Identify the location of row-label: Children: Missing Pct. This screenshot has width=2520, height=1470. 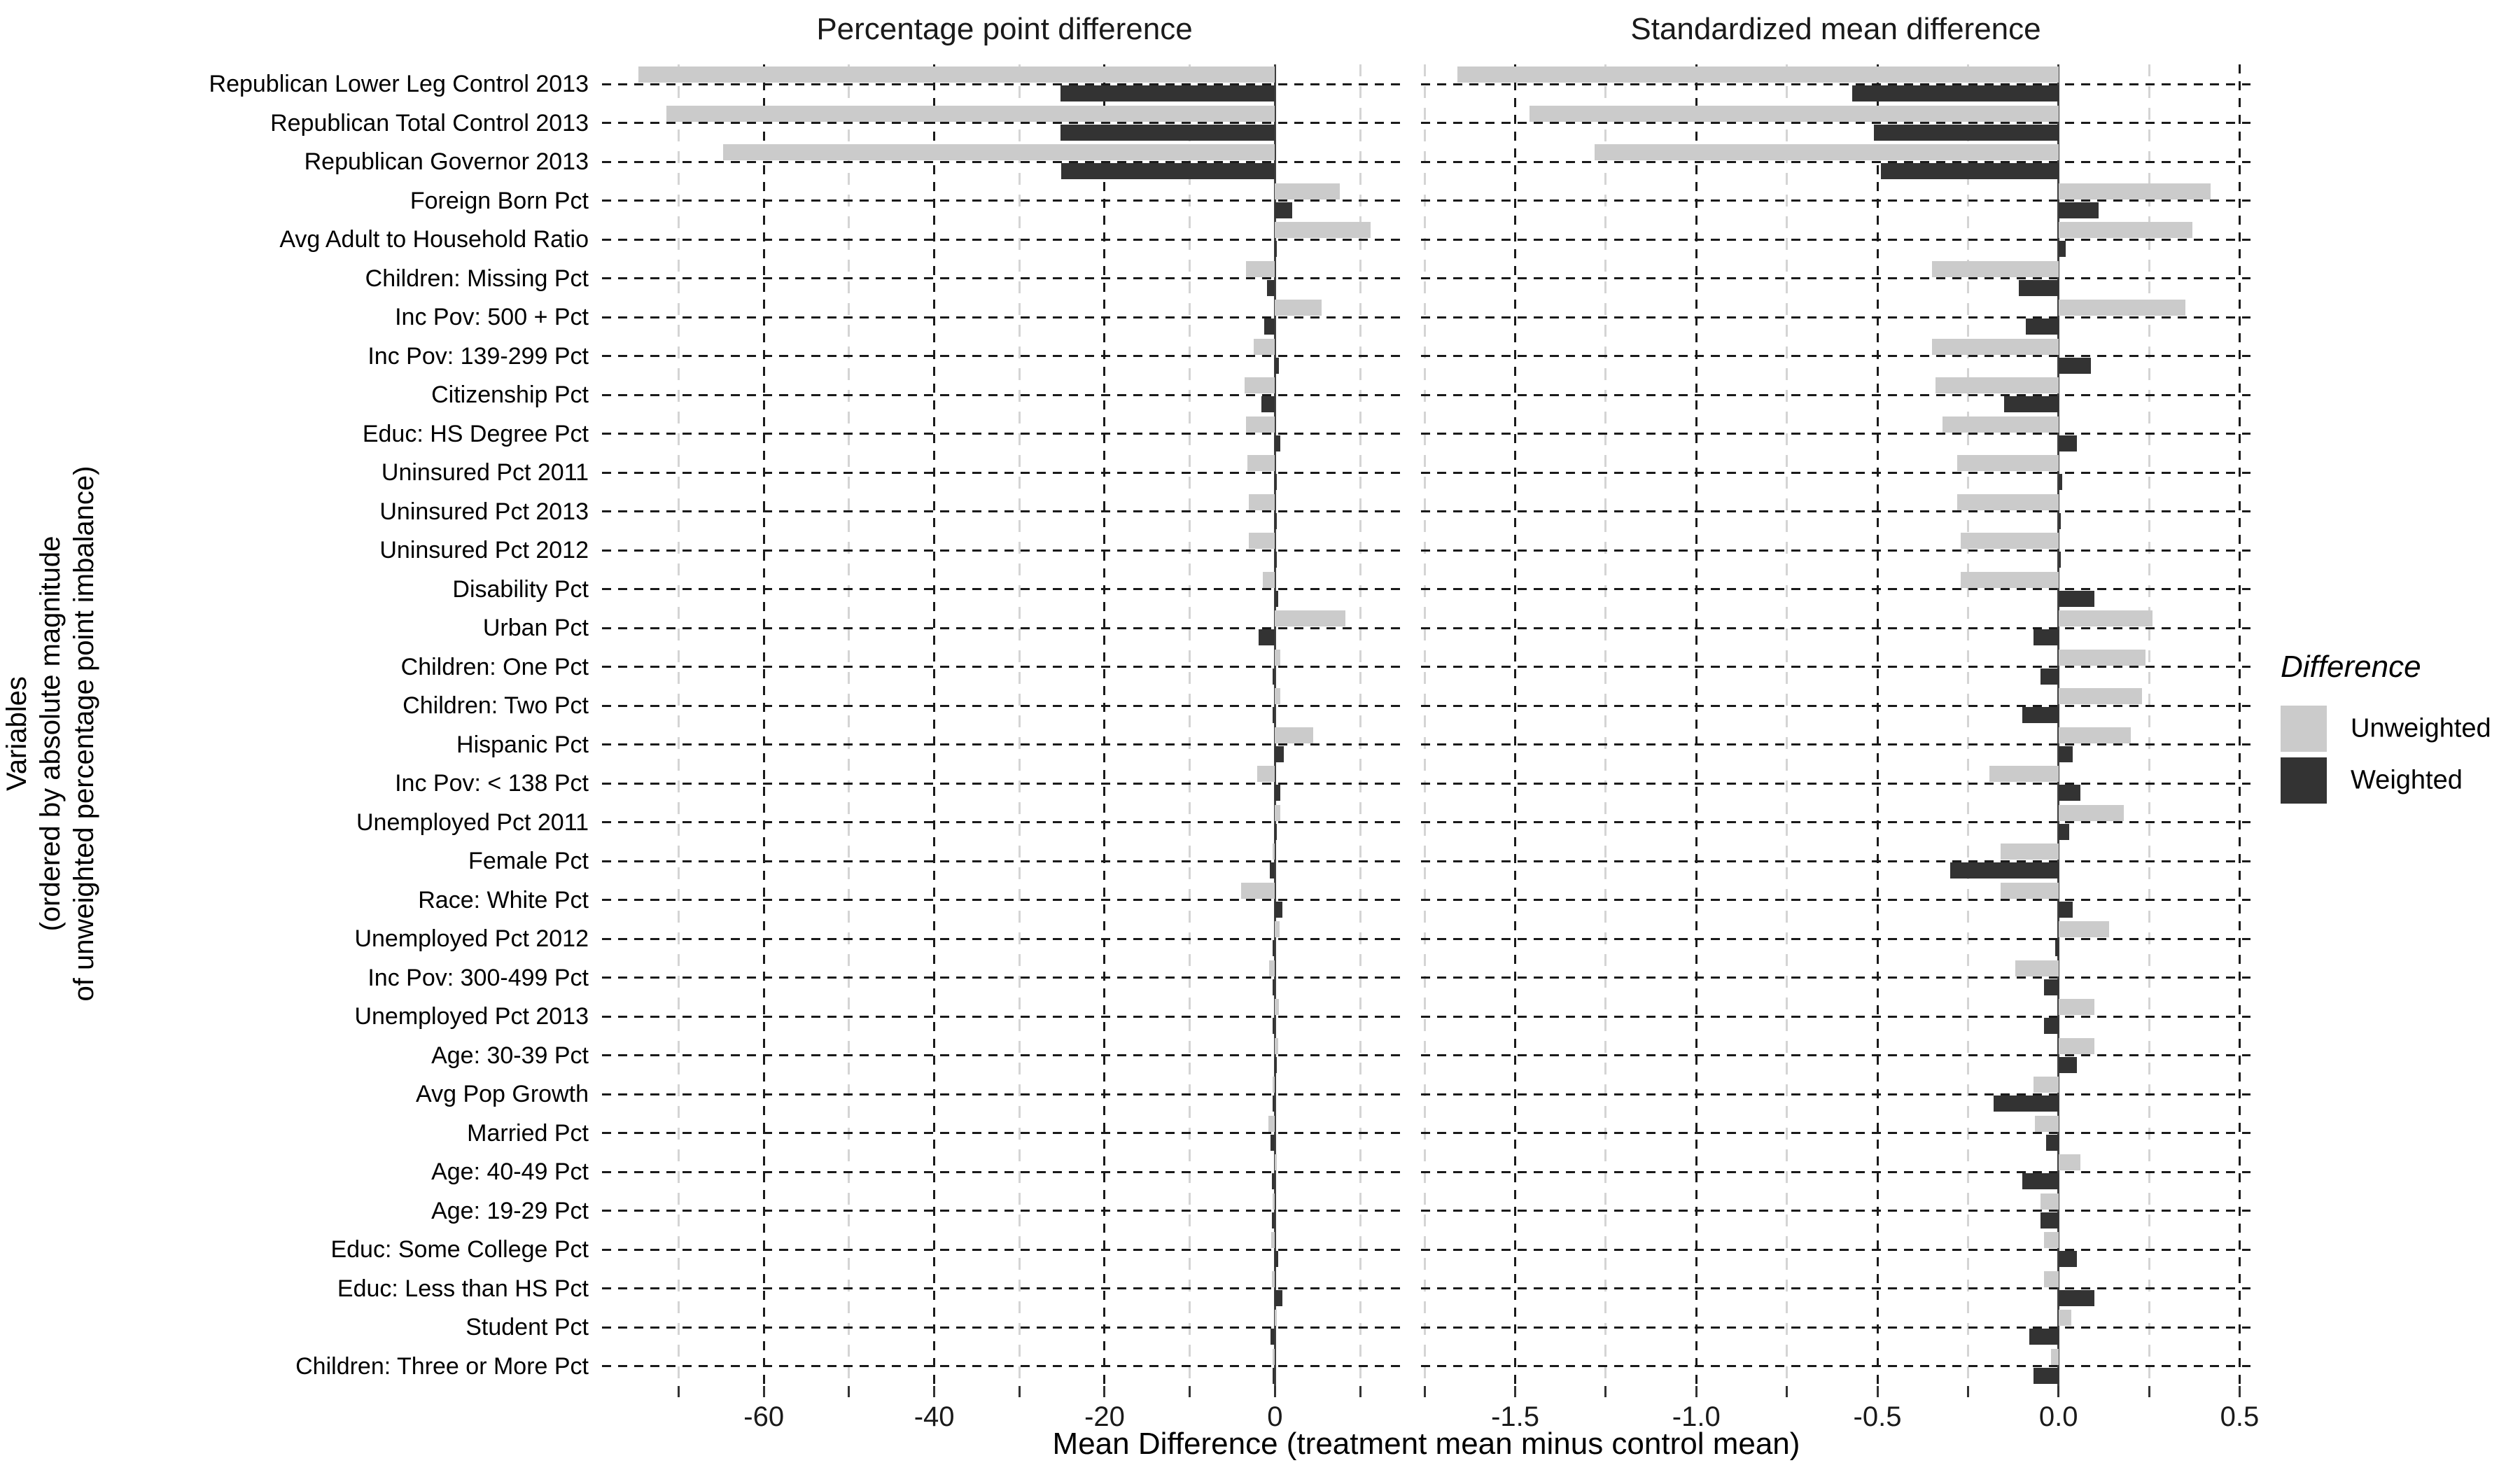
(477, 278).